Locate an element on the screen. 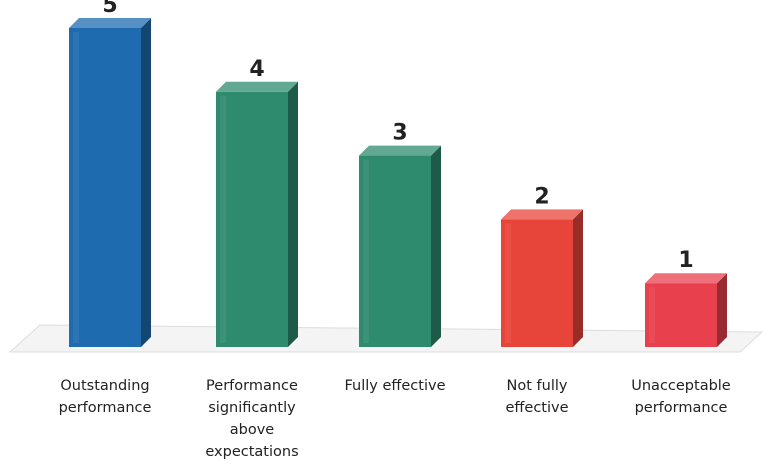 This screenshot has width=768, height=474. category-label-line: Performance is located at coordinates (252, 386).